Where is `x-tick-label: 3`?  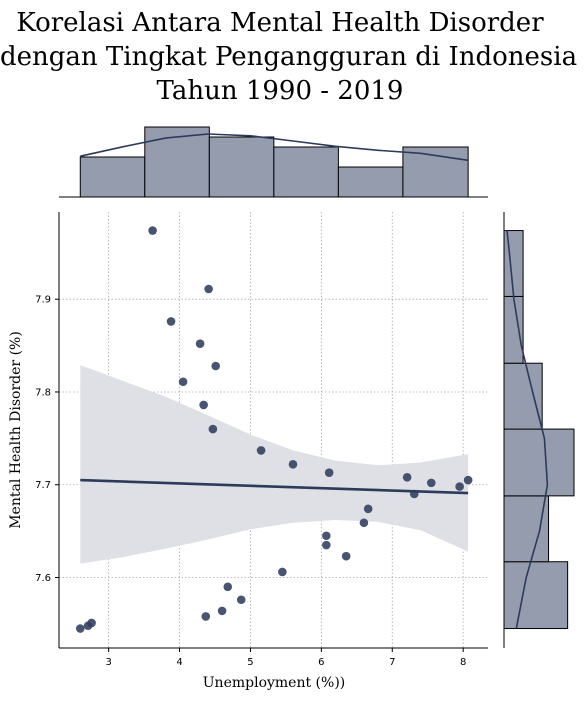
x-tick-label: 3 is located at coordinates (108, 662).